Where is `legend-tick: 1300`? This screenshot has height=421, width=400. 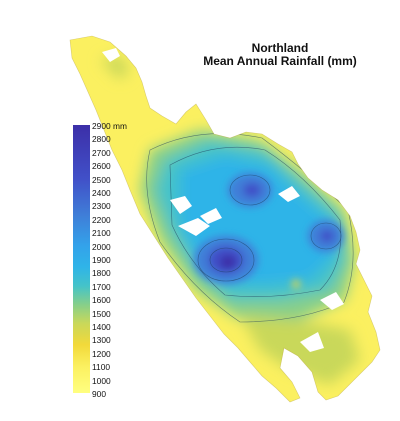 legend-tick: 1300 is located at coordinates (101, 340).